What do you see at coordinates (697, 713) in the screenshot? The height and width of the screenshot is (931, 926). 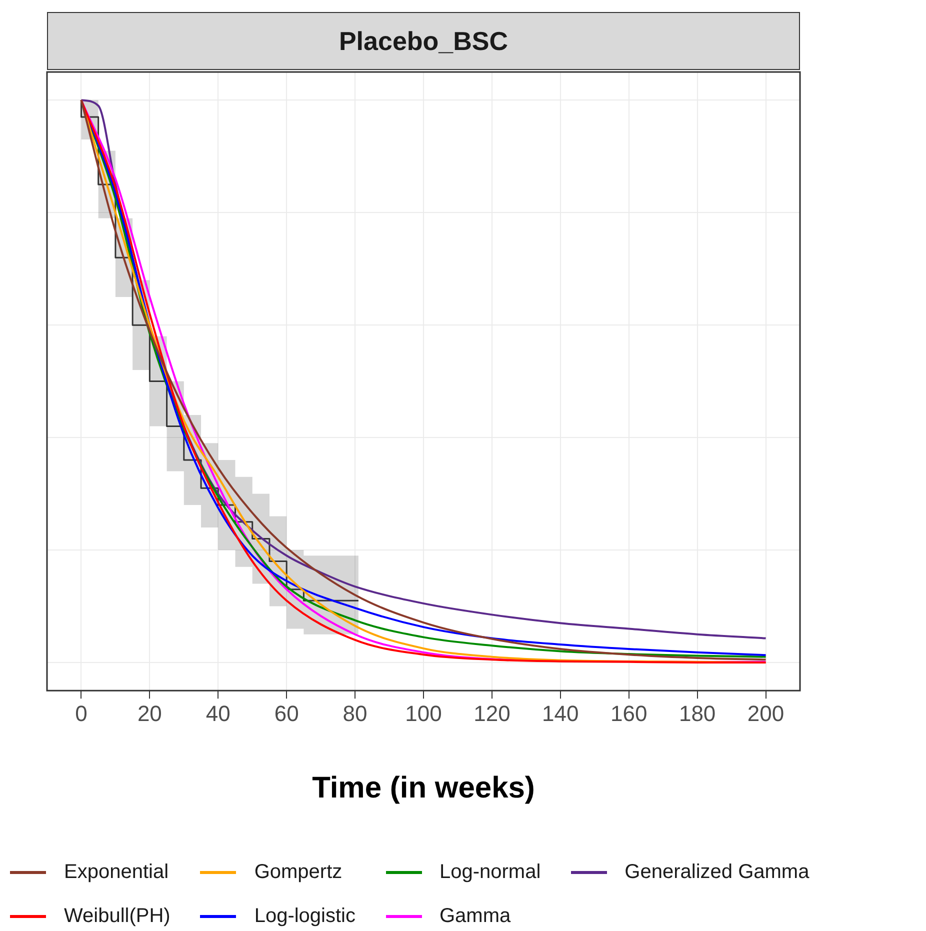 I see `x-tick-label: 180` at bounding box center [697, 713].